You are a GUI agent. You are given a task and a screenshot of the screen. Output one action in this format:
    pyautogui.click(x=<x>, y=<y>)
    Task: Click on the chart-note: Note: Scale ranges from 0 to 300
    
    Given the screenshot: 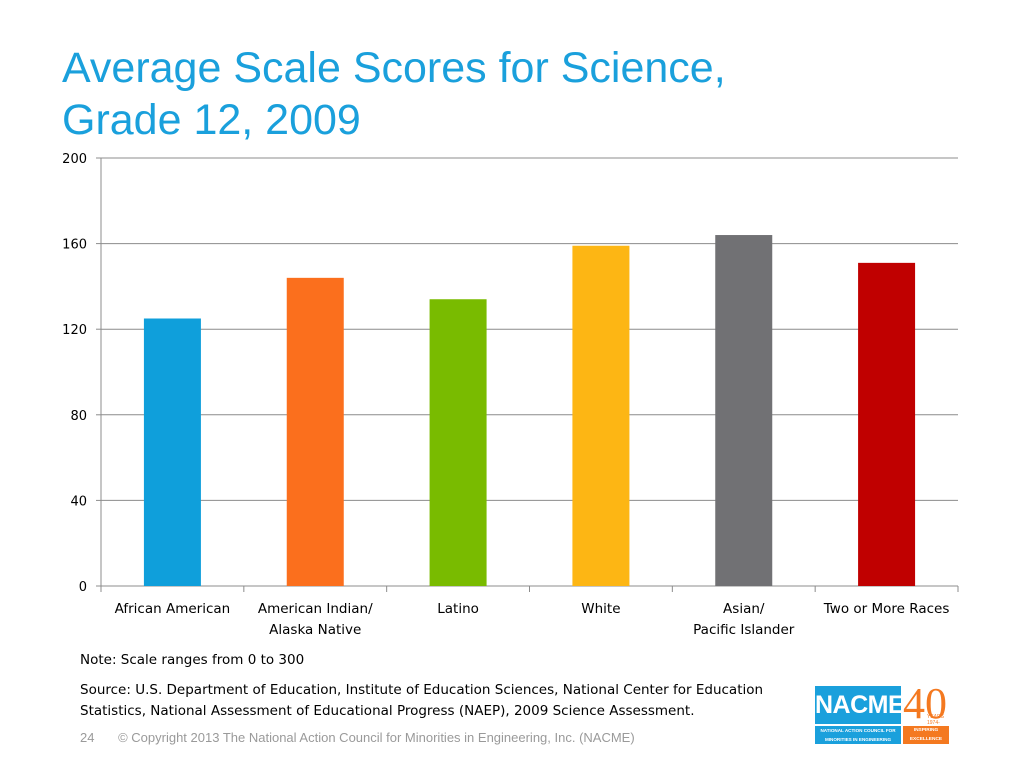 What is the action you would take?
    pyautogui.click(x=192, y=660)
    